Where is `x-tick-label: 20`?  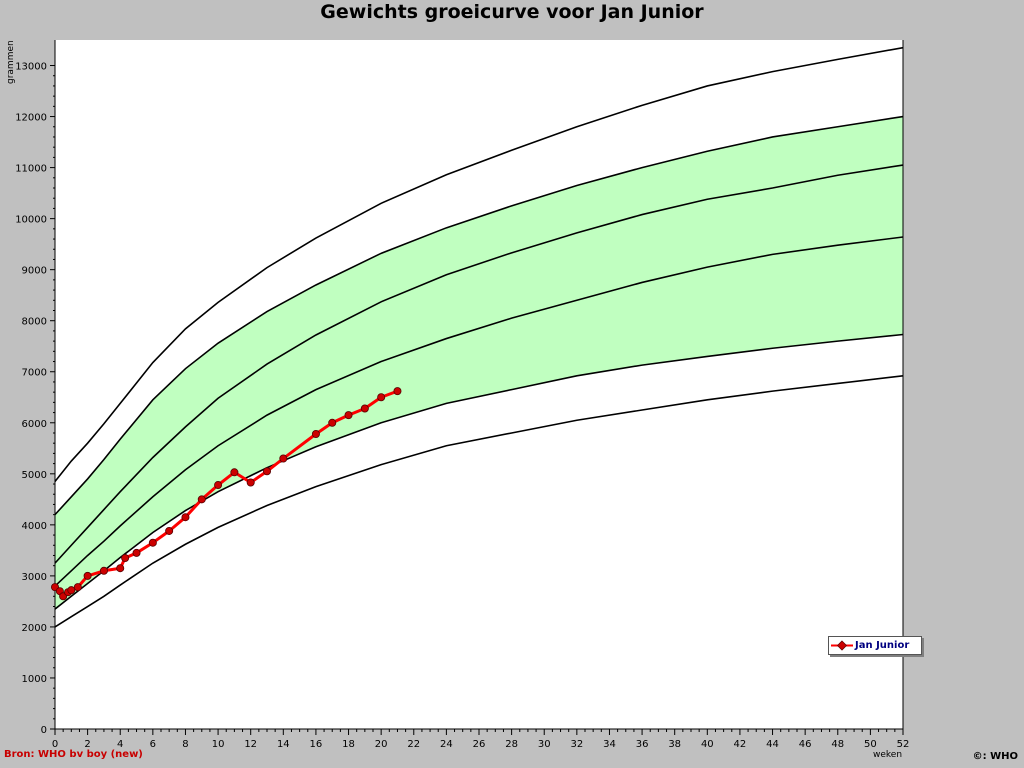 x-tick-label: 20 is located at coordinates (381, 744).